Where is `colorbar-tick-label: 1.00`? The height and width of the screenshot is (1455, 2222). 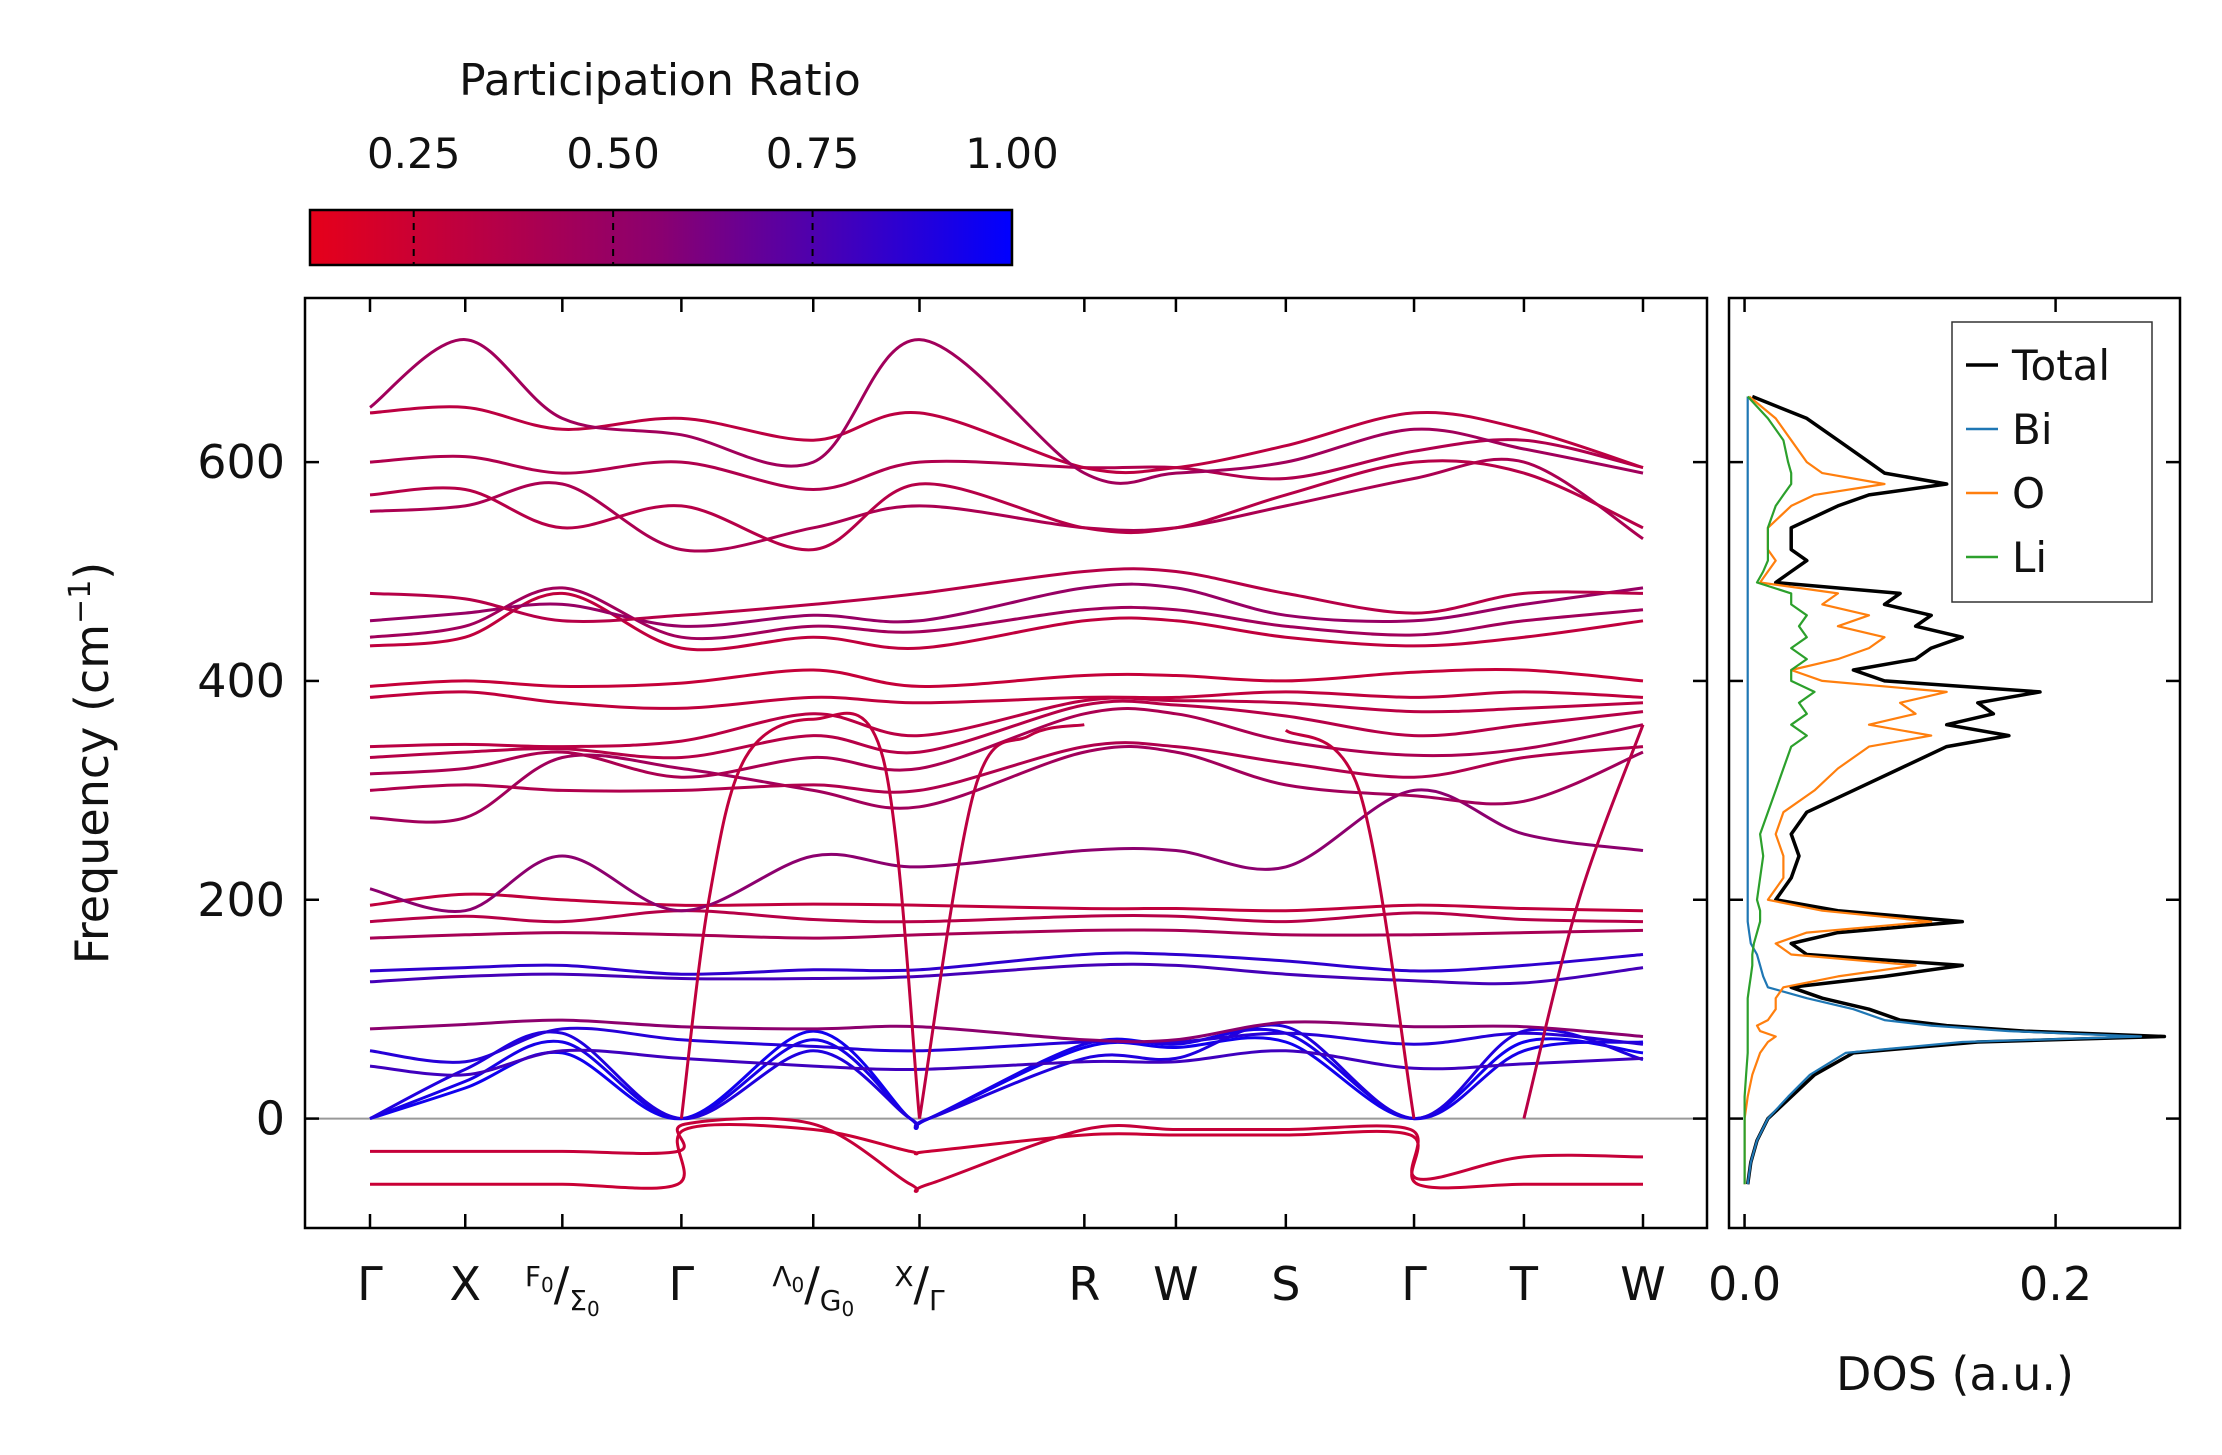 colorbar-tick-label: 1.00 is located at coordinates (1012, 153).